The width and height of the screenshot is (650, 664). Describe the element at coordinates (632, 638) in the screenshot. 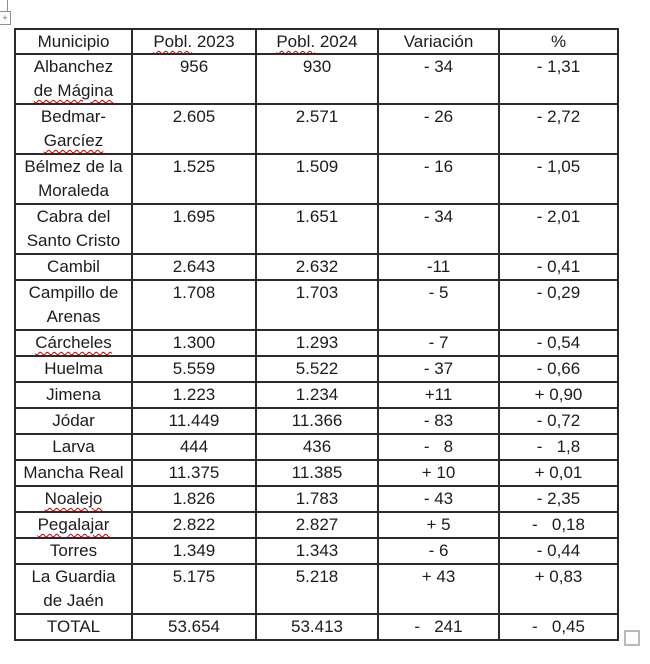

I see `table-resize-handle-icon` at that location.